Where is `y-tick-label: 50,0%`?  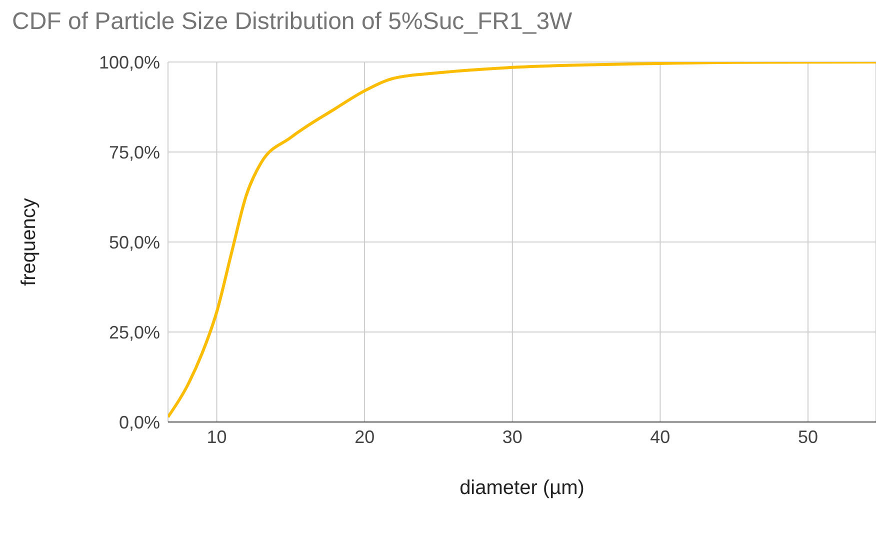
y-tick-label: 50,0% is located at coordinates (134, 242).